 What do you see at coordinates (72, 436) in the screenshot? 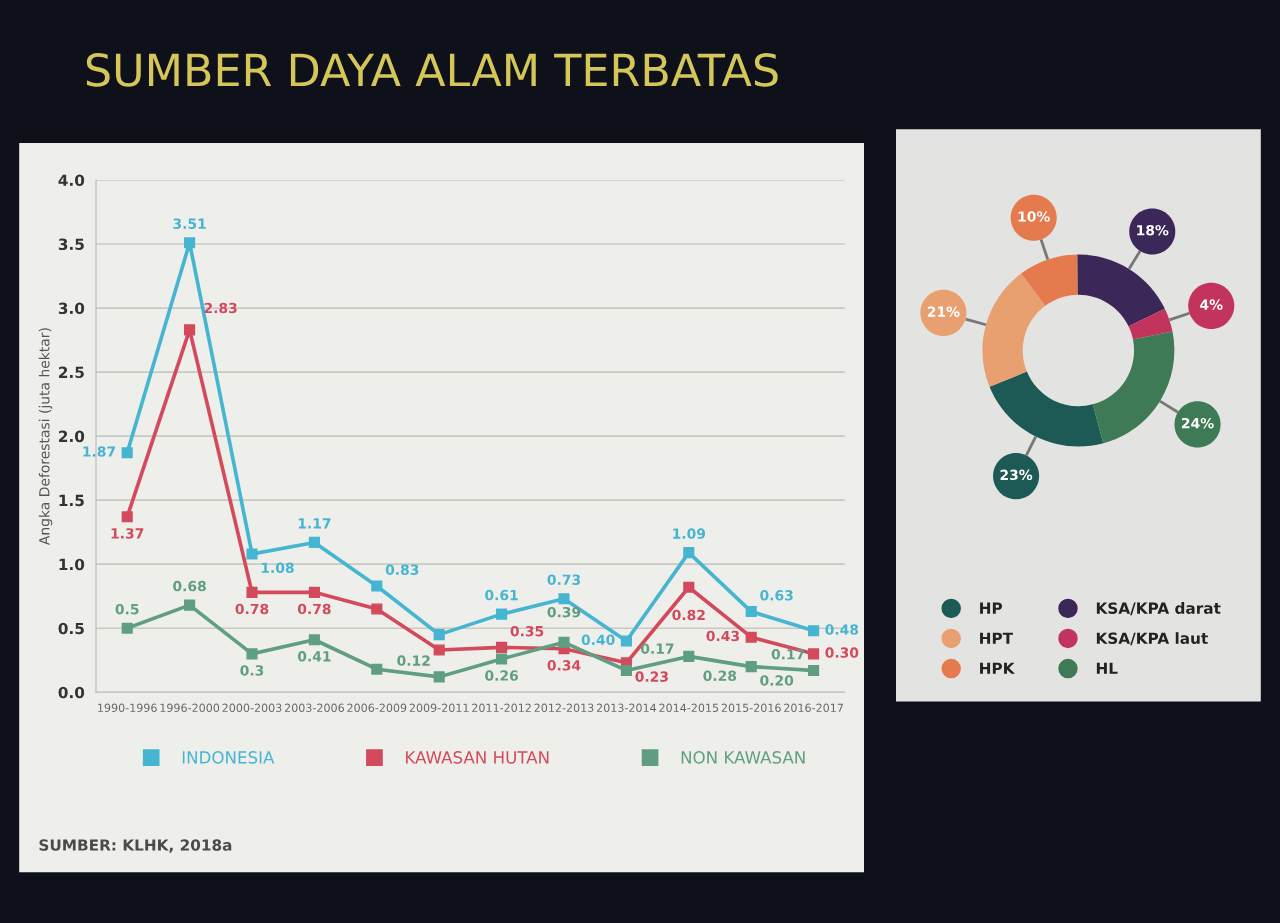
I see `y-tick-label: 2.0` at bounding box center [72, 436].